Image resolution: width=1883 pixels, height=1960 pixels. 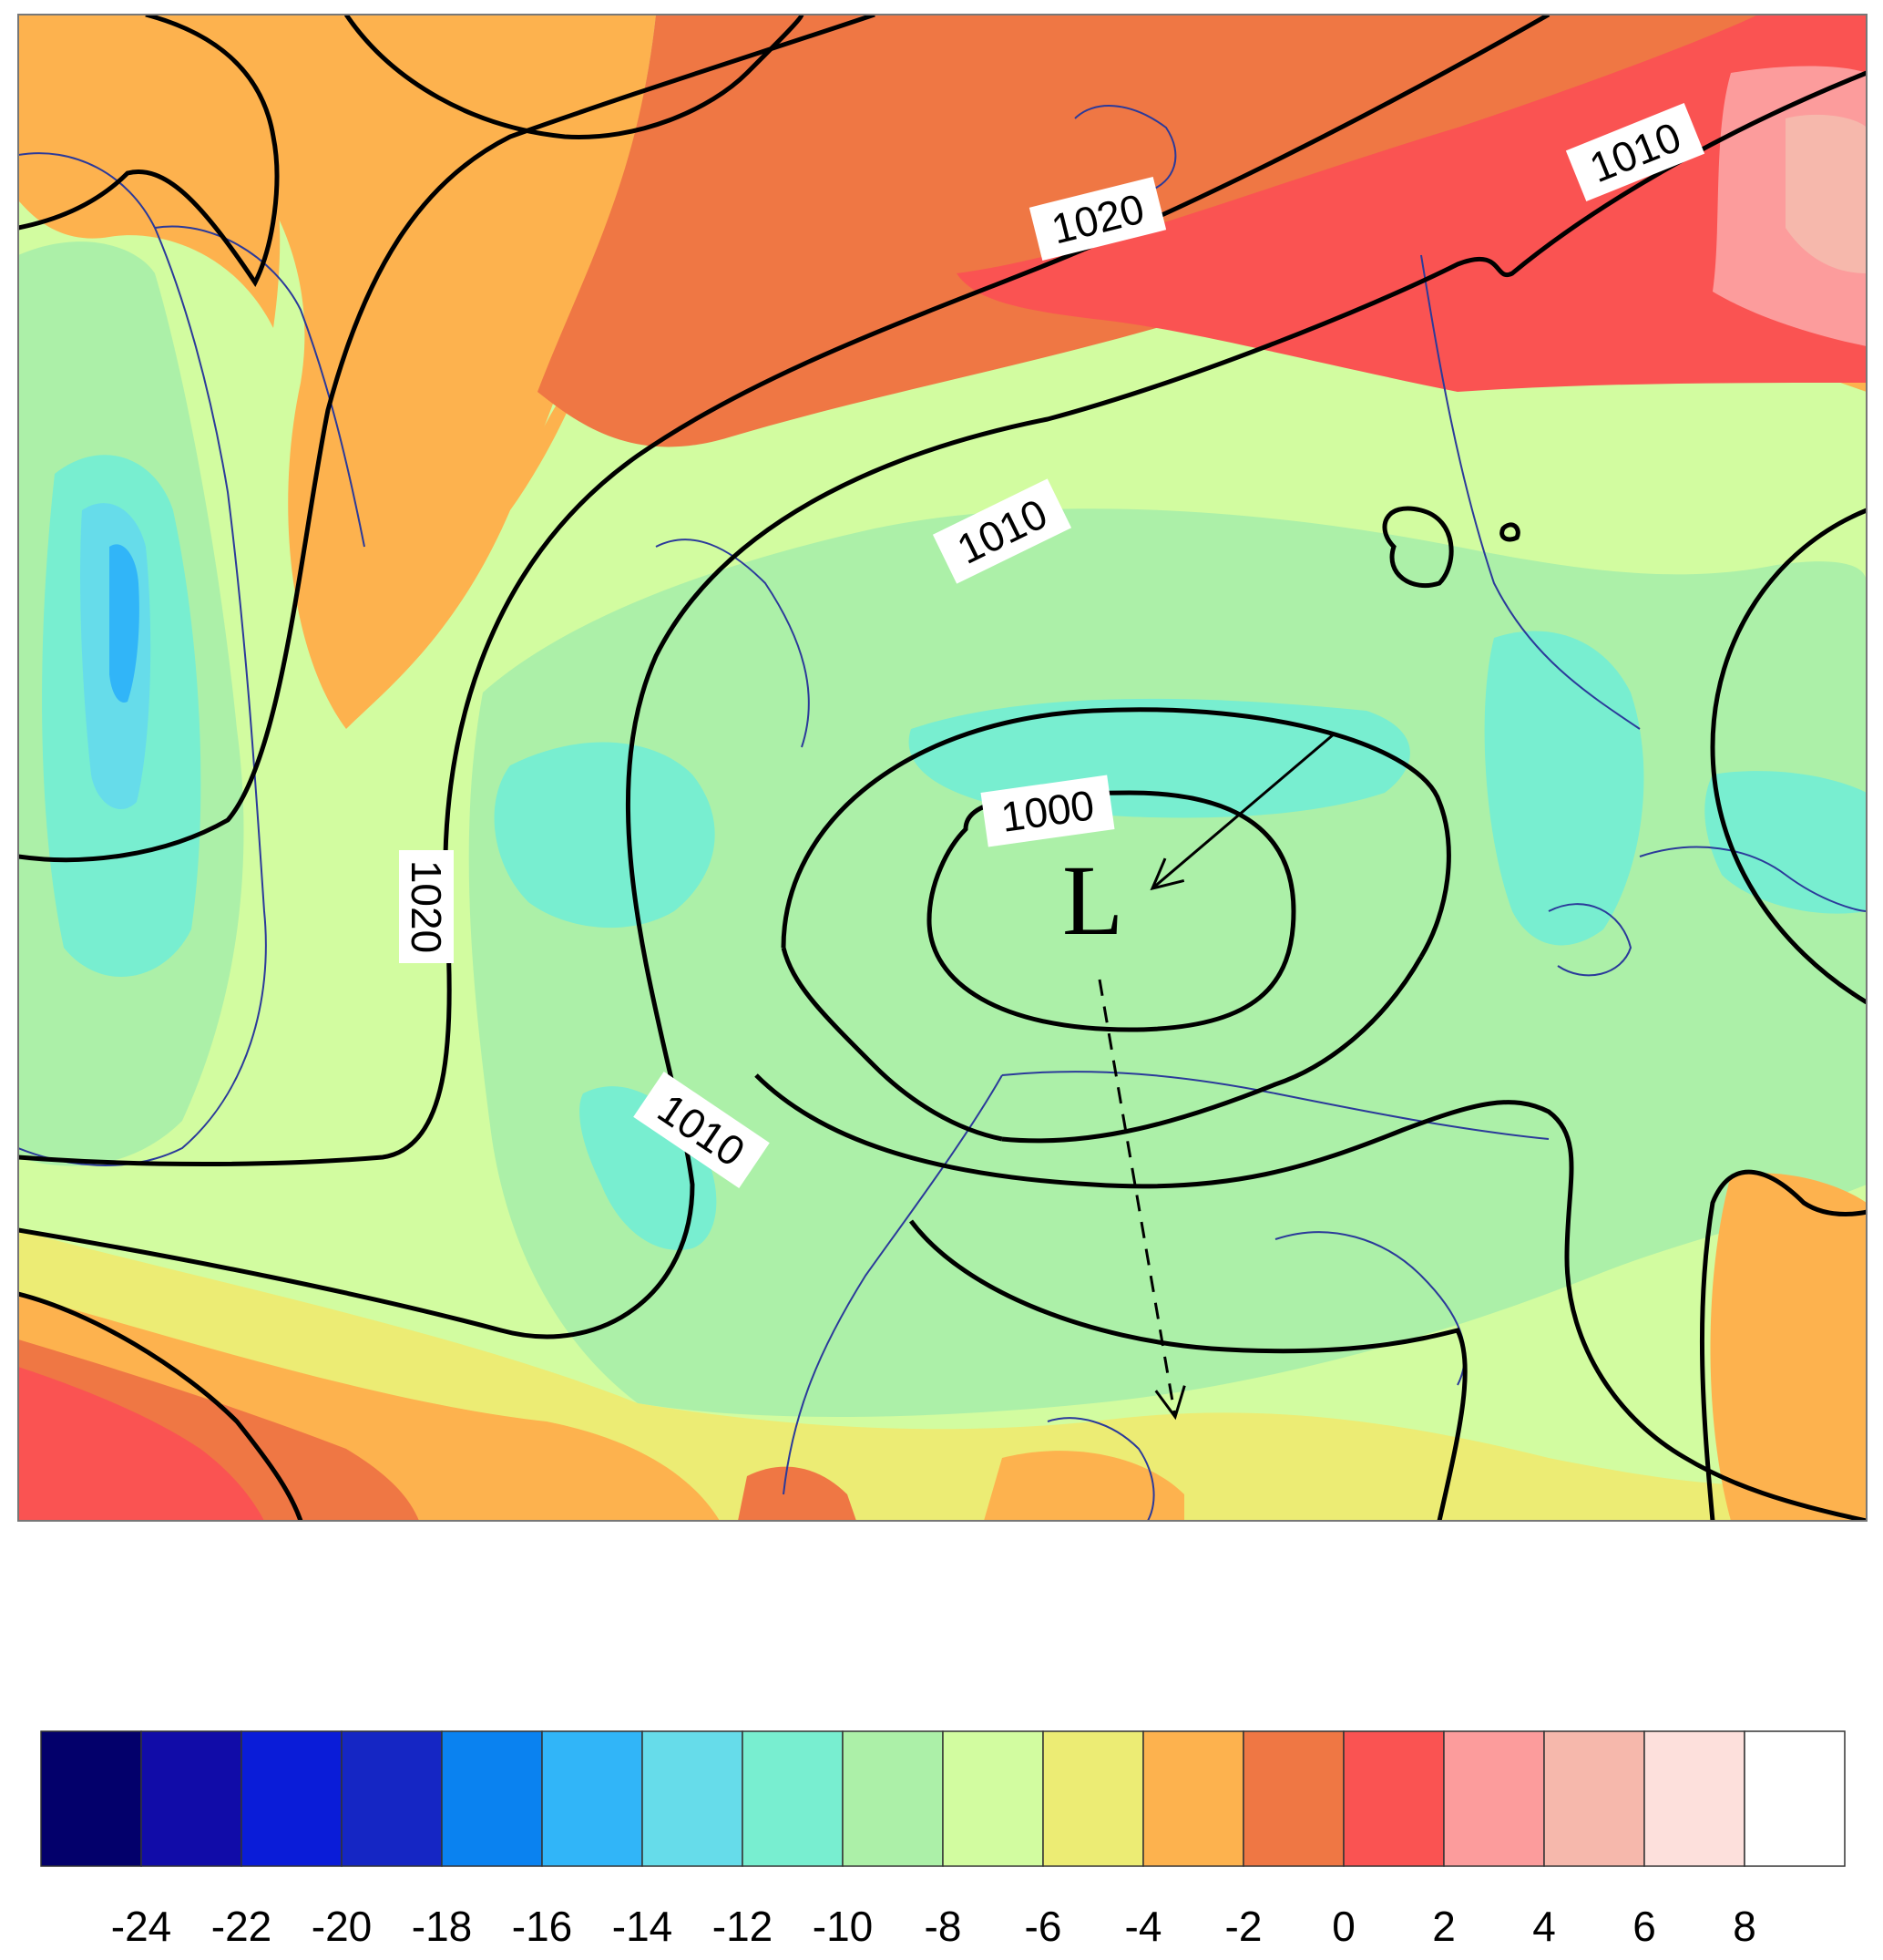 What do you see at coordinates (241, 1926) in the screenshot?
I see `colorbar-tick-label: -22` at bounding box center [241, 1926].